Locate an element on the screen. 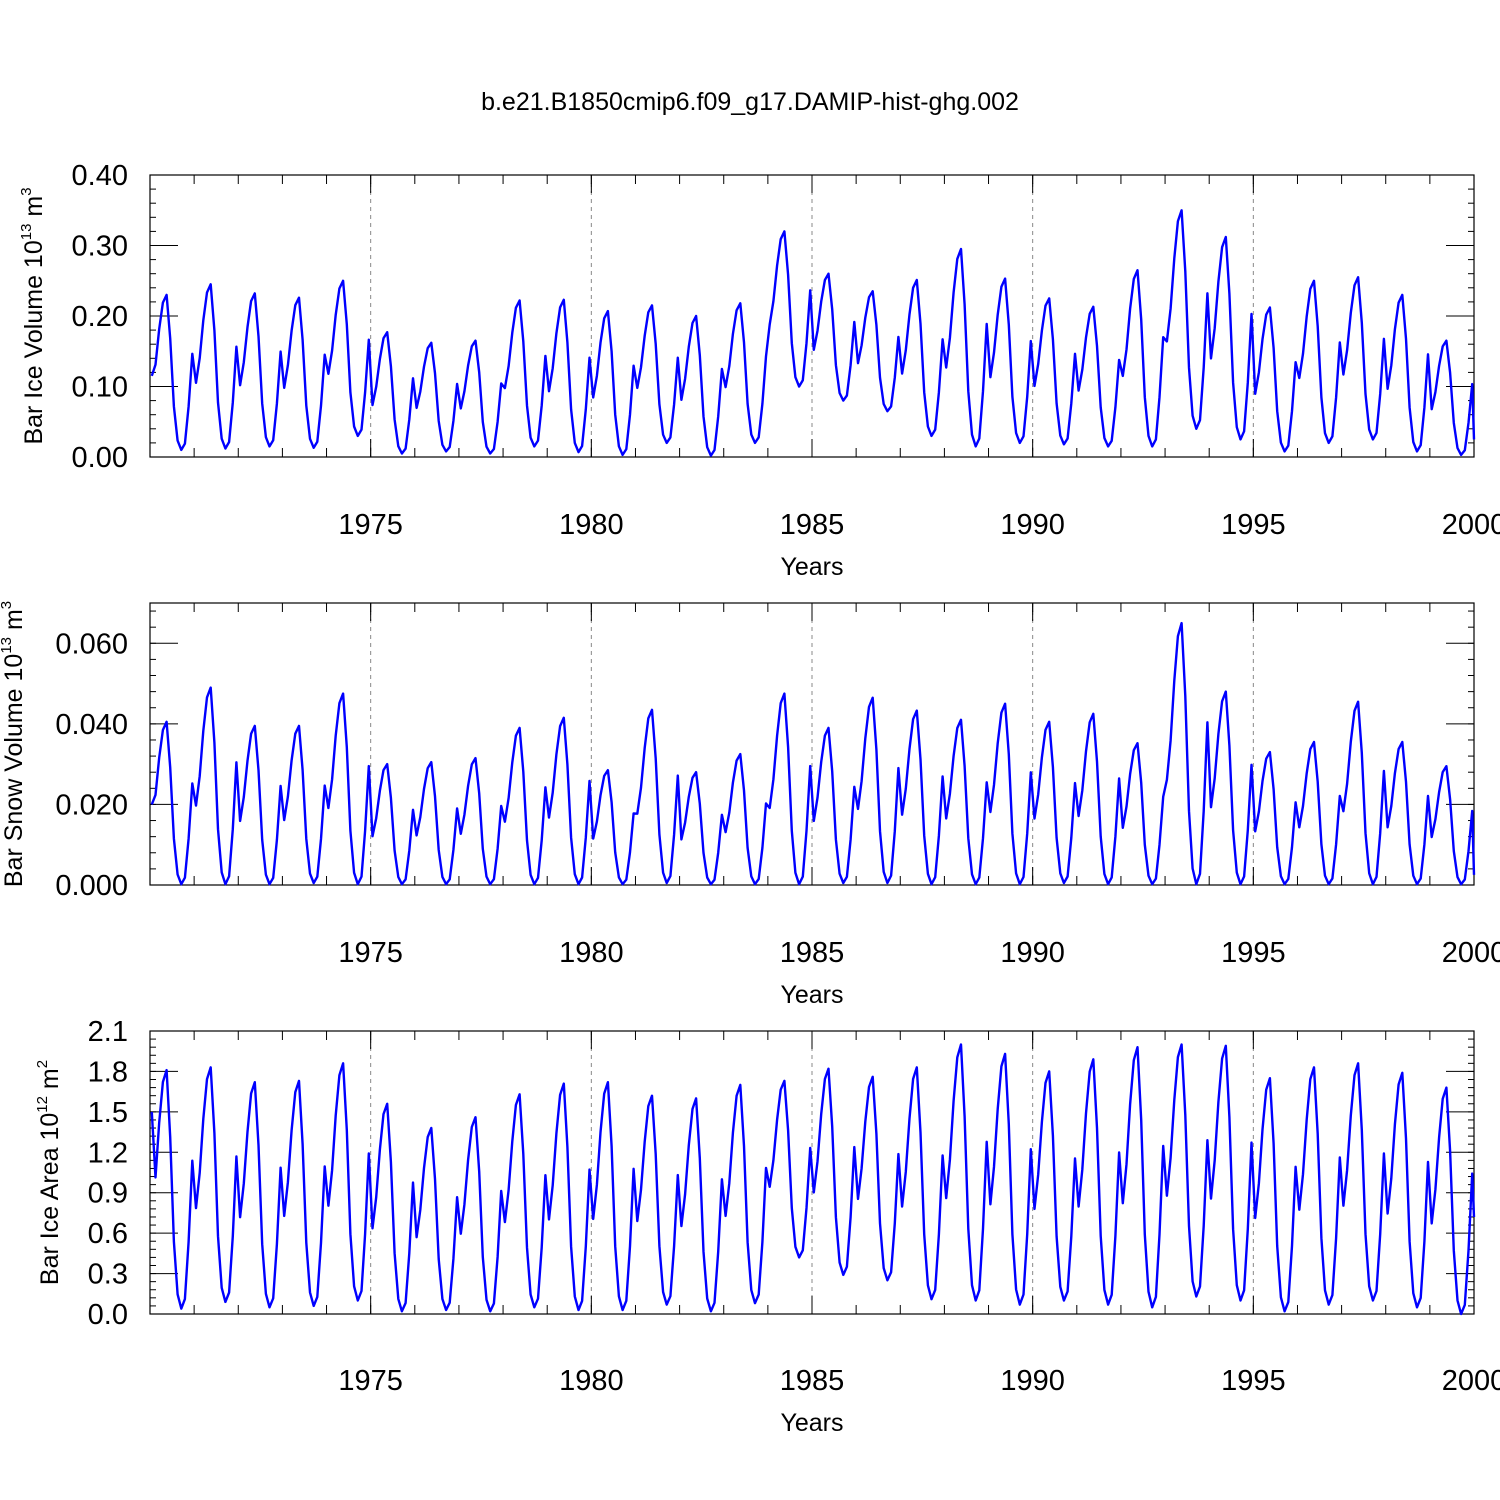 The image size is (1500, 1500). y-tick-label: 0.10 is located at coordinates (100, 388).